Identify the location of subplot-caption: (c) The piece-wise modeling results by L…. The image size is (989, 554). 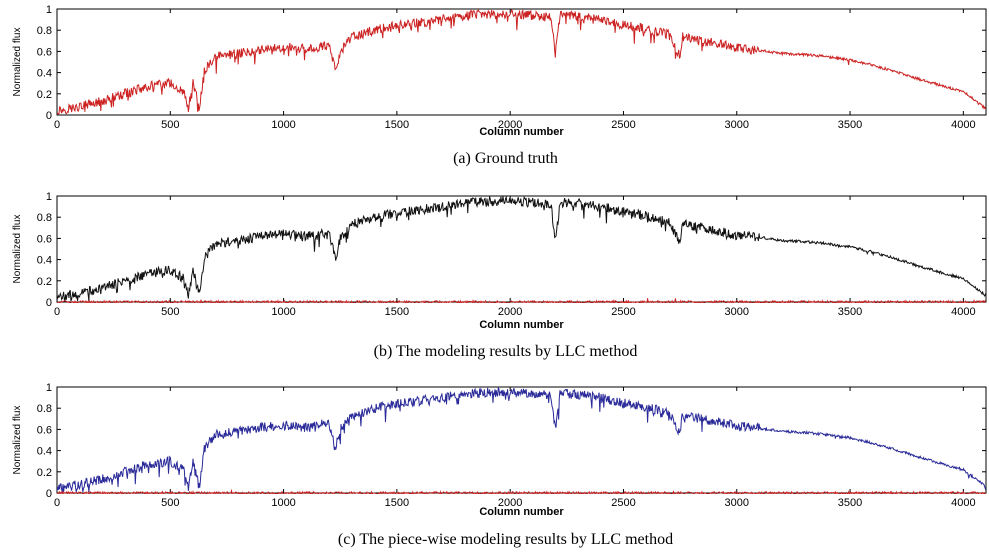
(505, 539).